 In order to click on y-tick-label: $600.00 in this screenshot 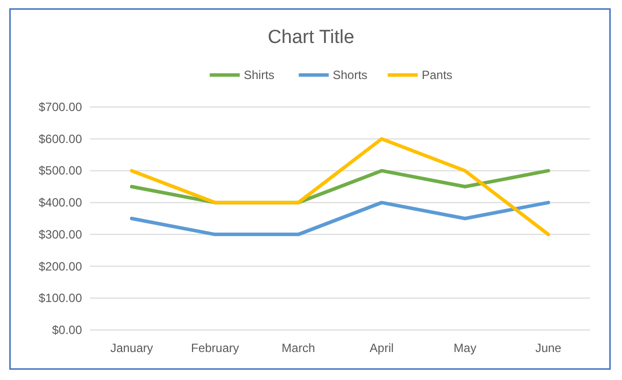, I will do `click(60, 139)`.